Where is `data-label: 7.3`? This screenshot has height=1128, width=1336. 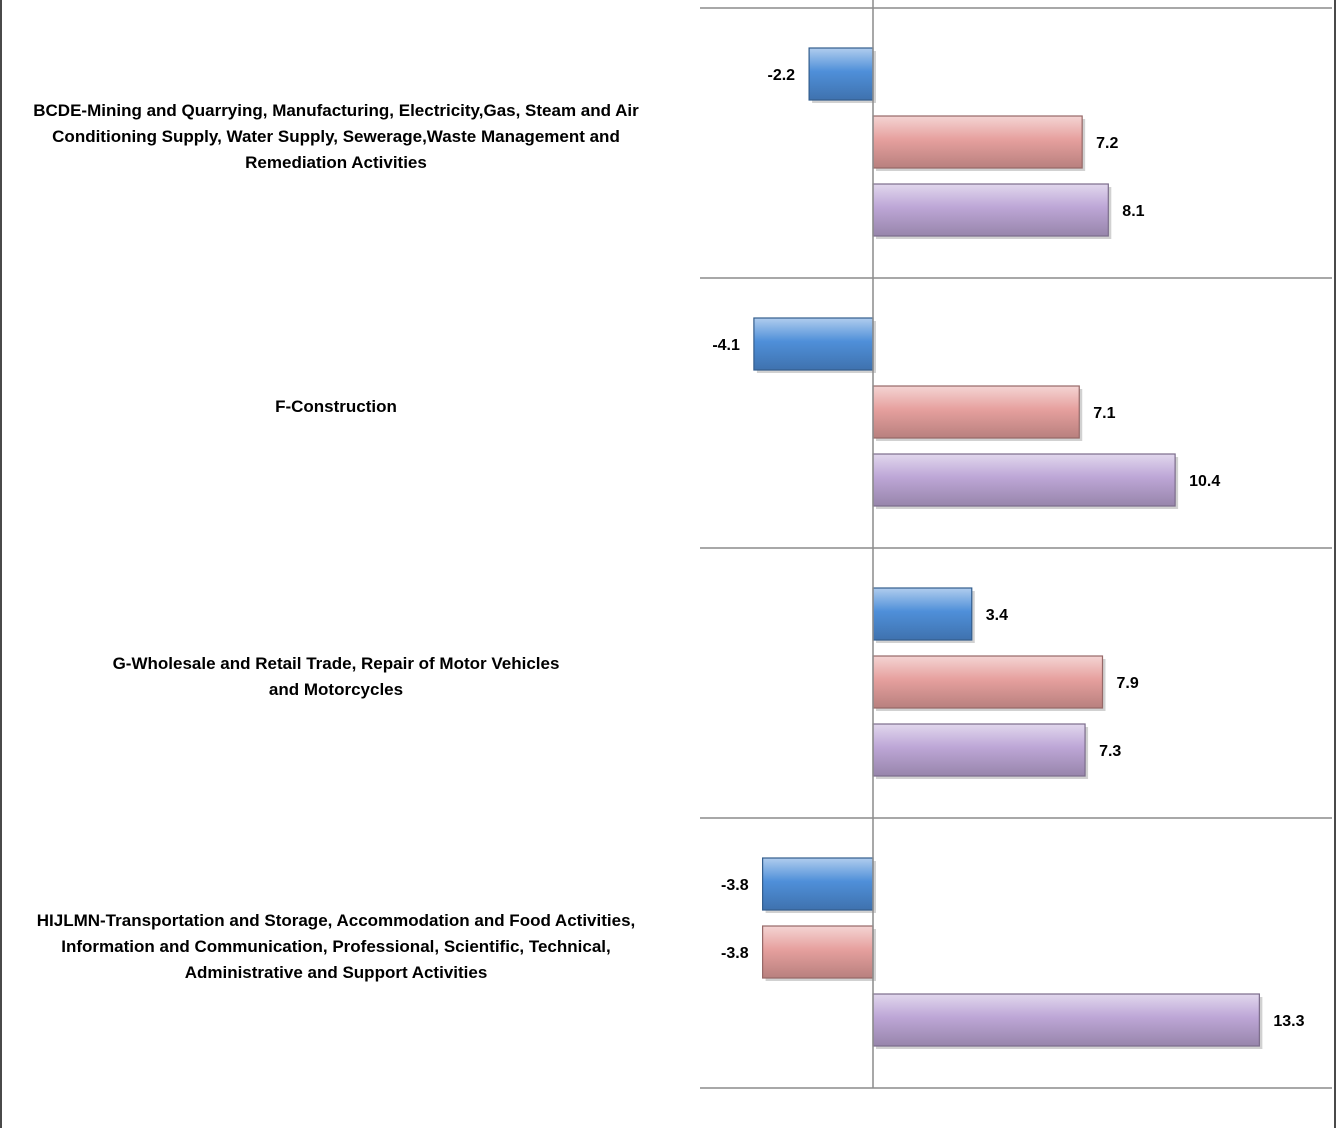 data-label: 7.3 is located at coordinates (1110, 751).